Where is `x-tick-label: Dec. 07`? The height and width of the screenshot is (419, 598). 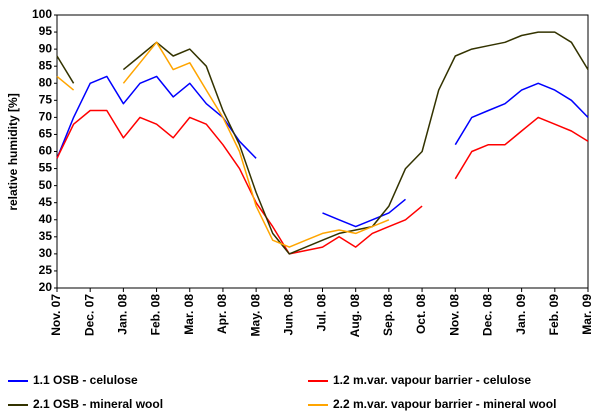 x-tick-label: Dec. 07 is located at coordinates (89, 315).